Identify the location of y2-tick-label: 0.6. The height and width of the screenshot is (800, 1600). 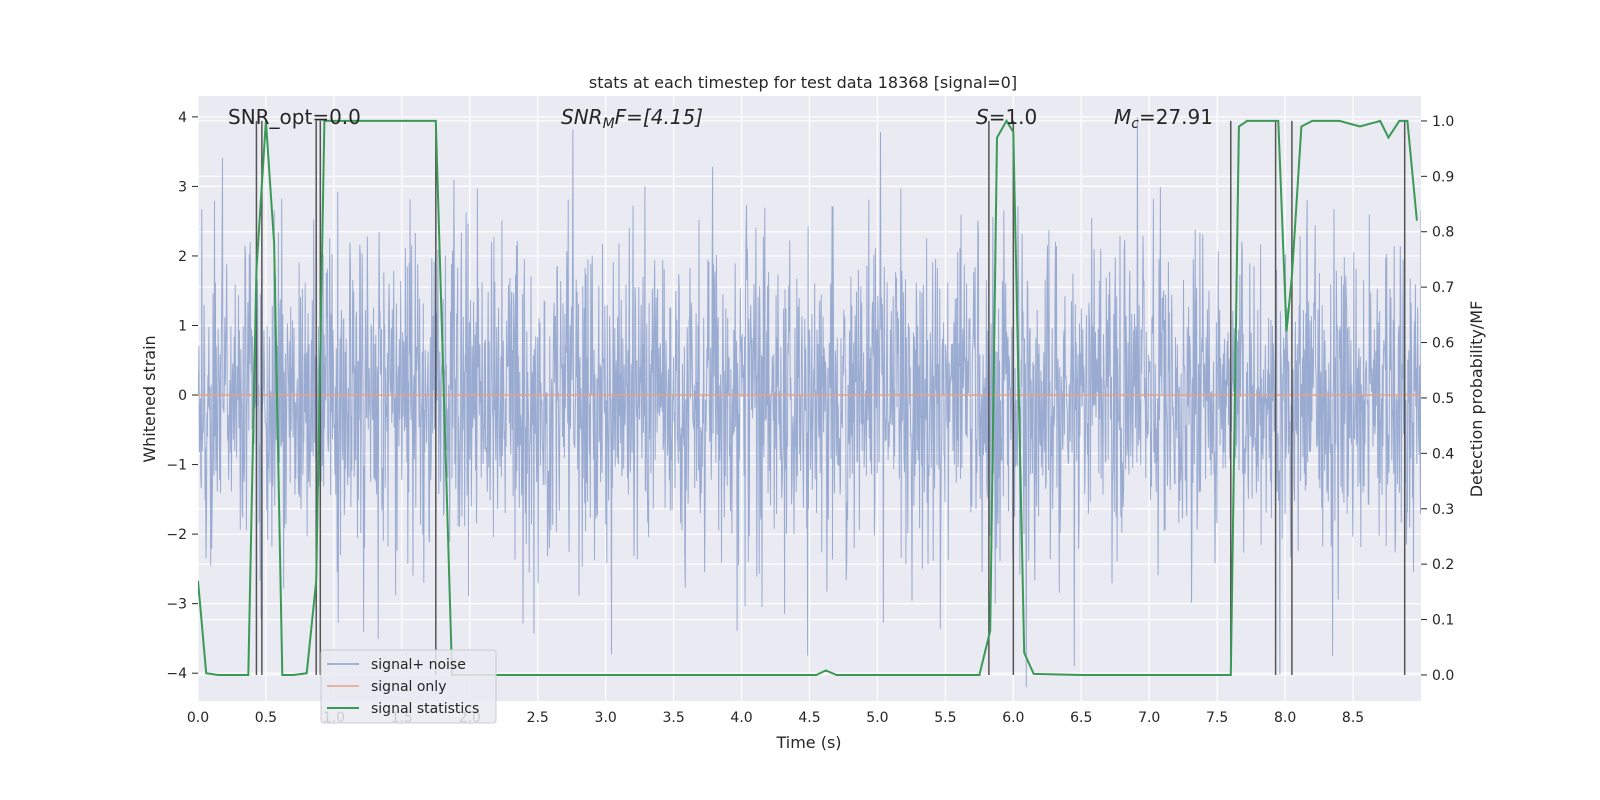
(1443, 344).